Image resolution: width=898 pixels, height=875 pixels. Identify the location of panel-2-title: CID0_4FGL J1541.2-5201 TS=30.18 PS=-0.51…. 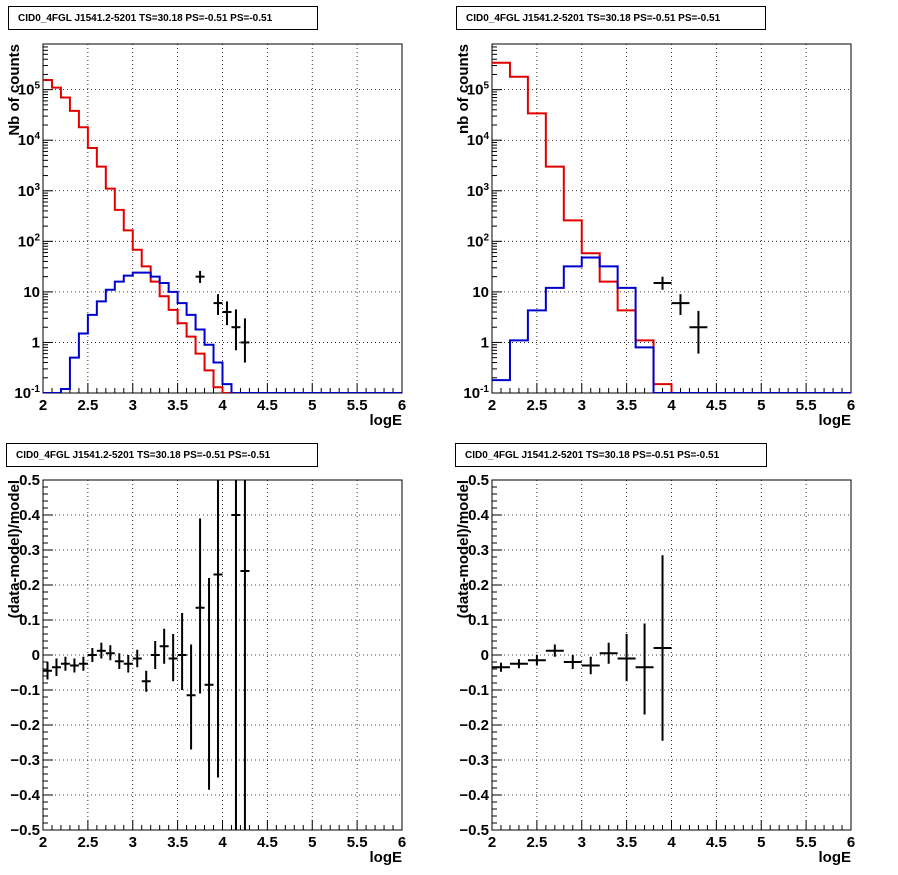
(611, 18).